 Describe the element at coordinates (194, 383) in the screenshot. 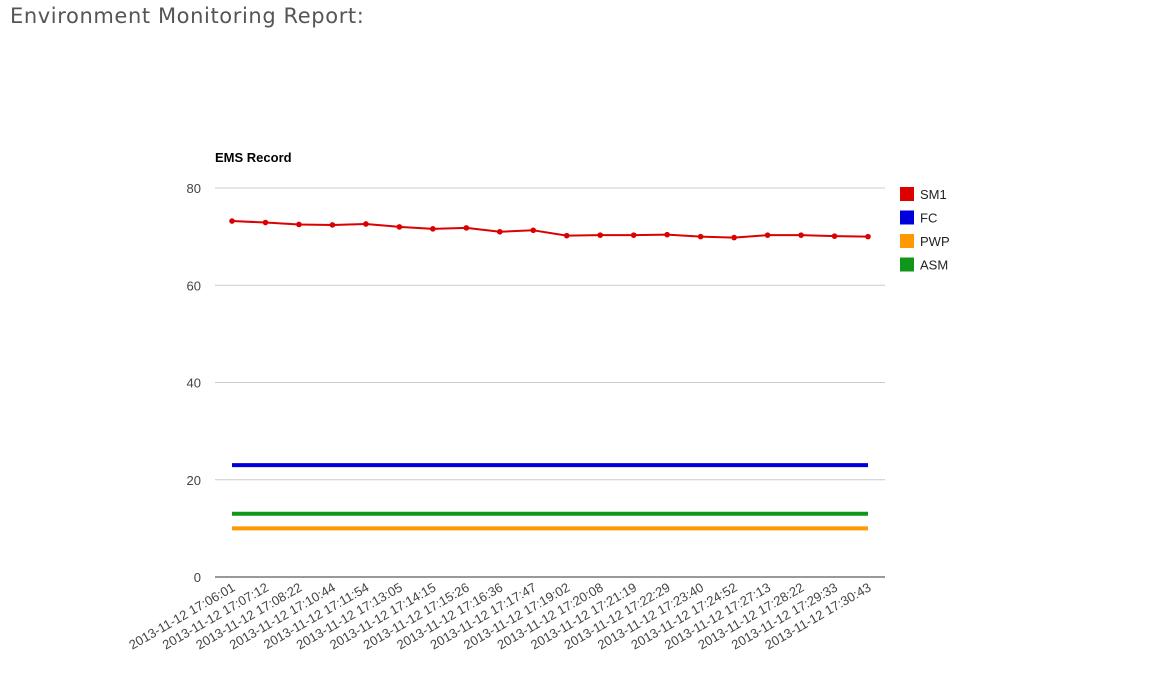

I see `y-tick-label: 40` at that location.